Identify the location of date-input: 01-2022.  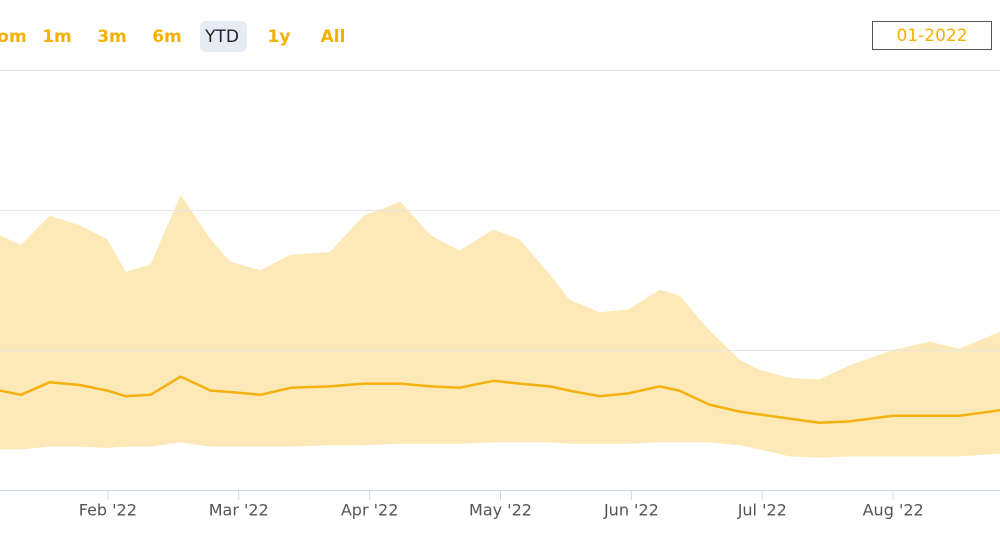
(931, 36).